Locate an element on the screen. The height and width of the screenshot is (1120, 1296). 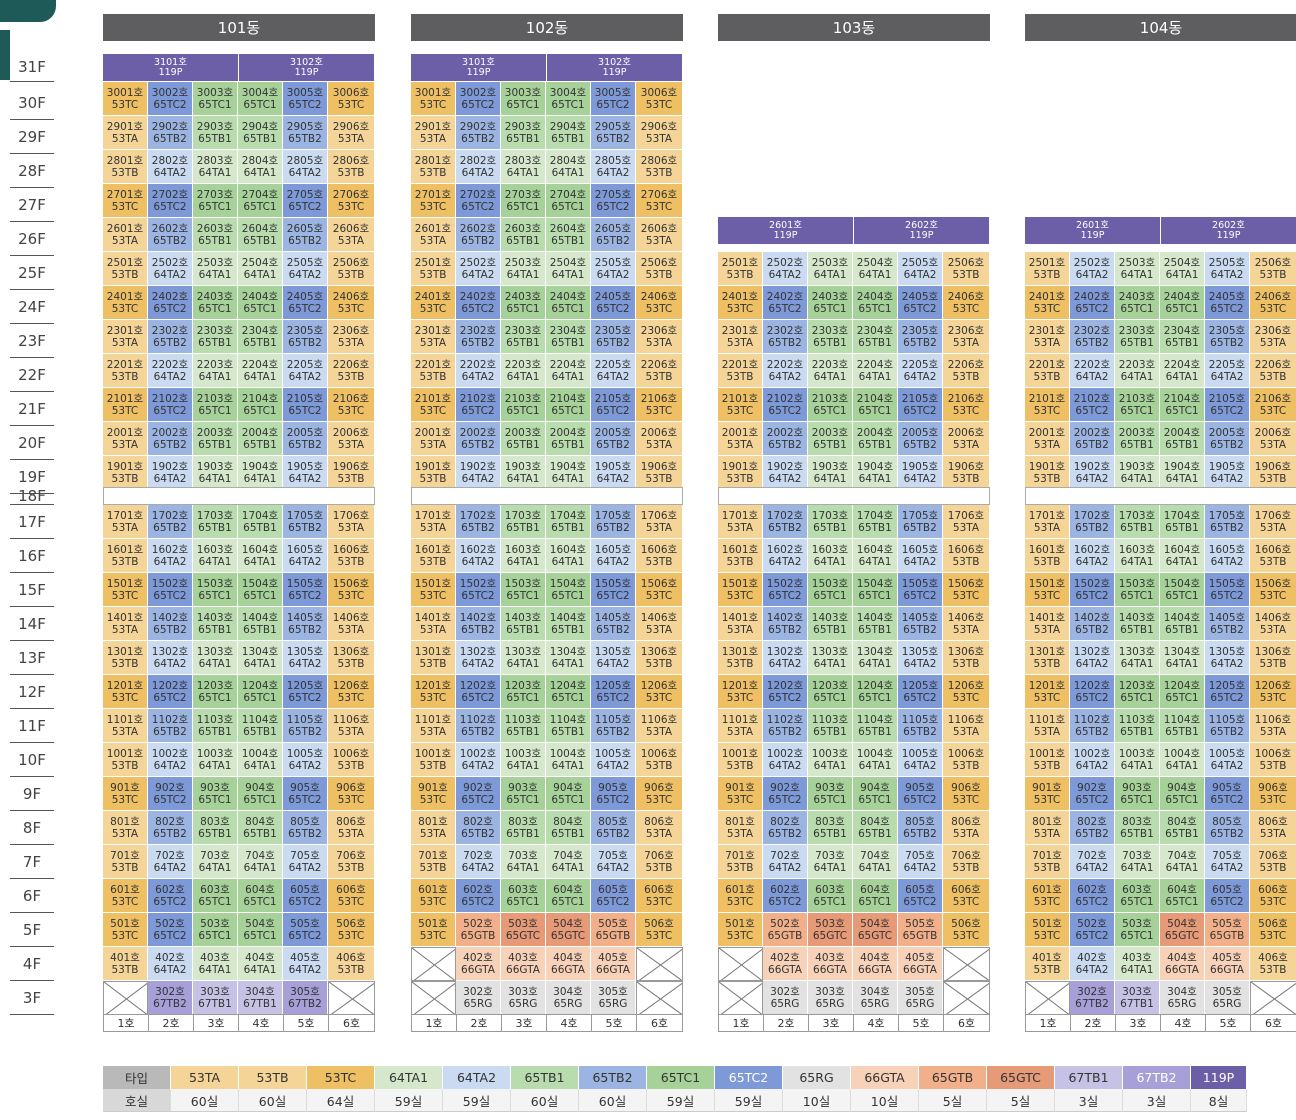
unit-cell: 2805호 64TA2 is located at coordinates (613, 167).